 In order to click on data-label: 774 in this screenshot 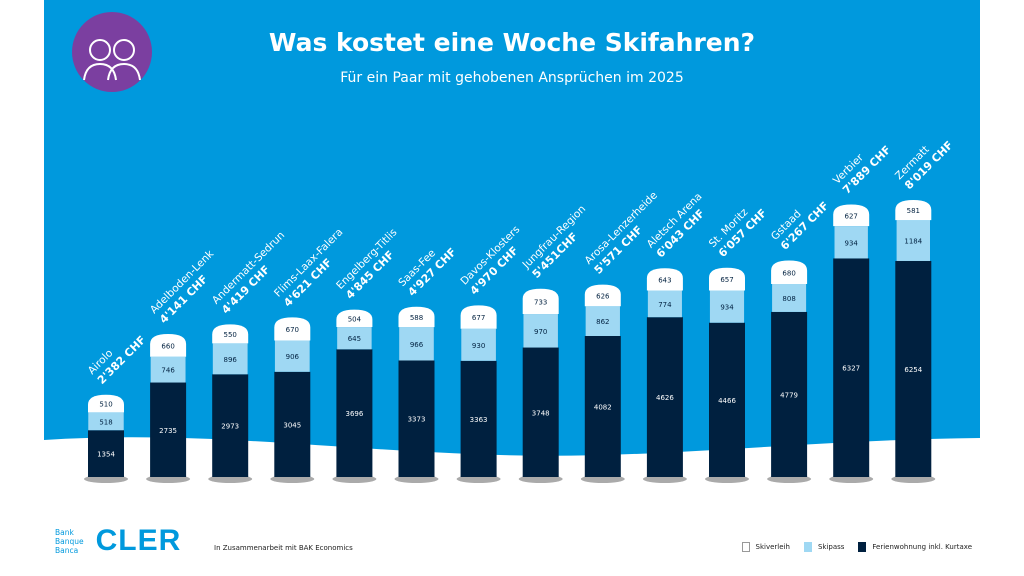, I will do `click(665, 305)`.